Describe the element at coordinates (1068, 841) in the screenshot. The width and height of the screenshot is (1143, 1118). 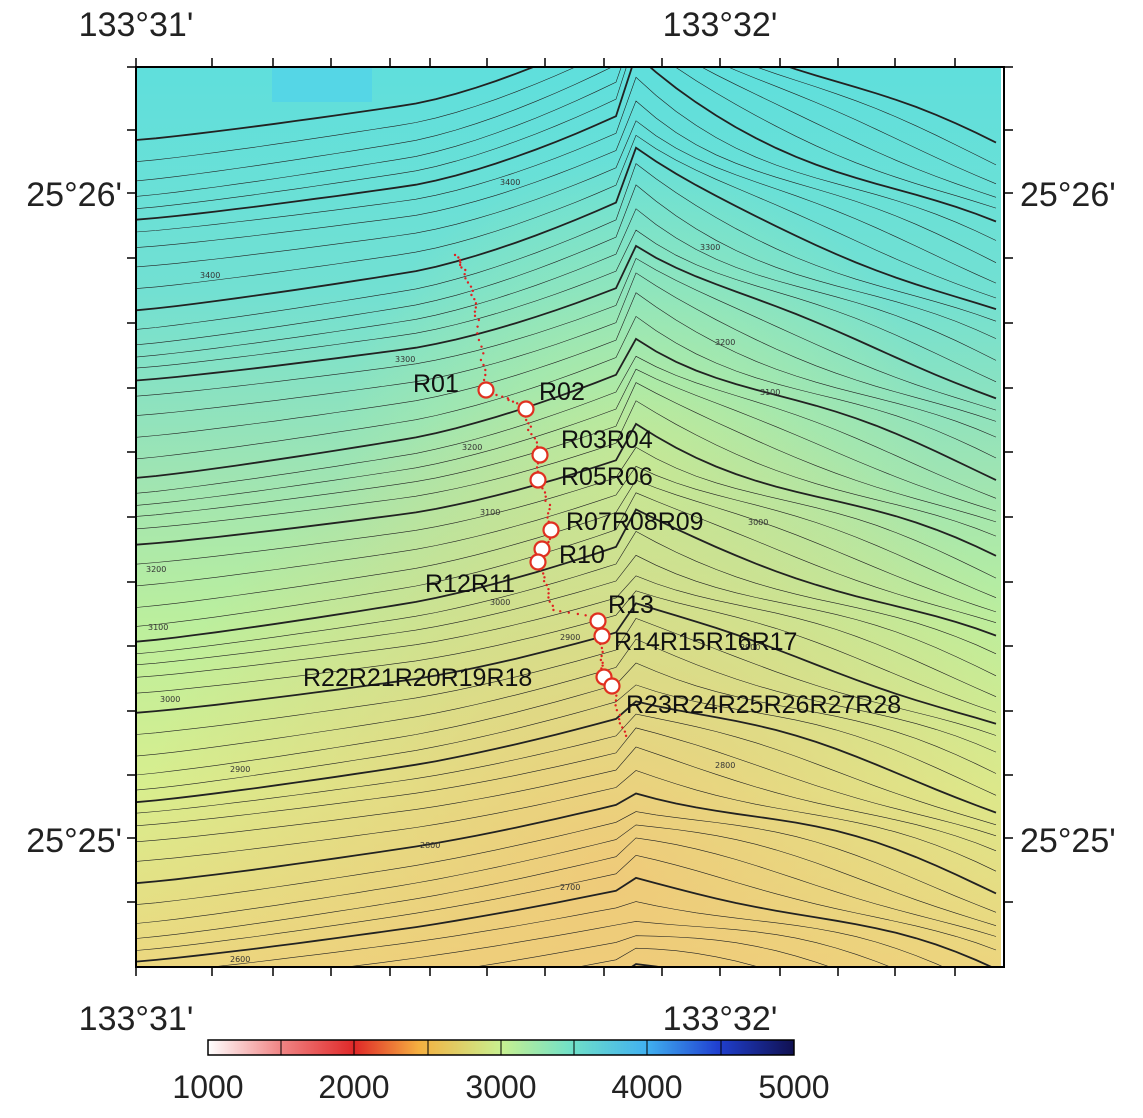
I see `lat-label-right-bottom: 25°25'` at that location.